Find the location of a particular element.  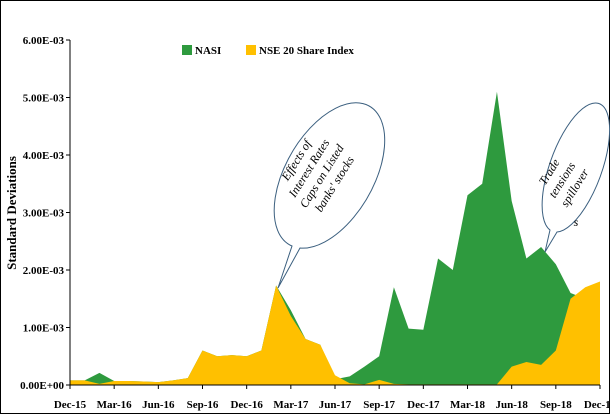

x-tick-label: Sep-18 is located at coordinates (556, 405).